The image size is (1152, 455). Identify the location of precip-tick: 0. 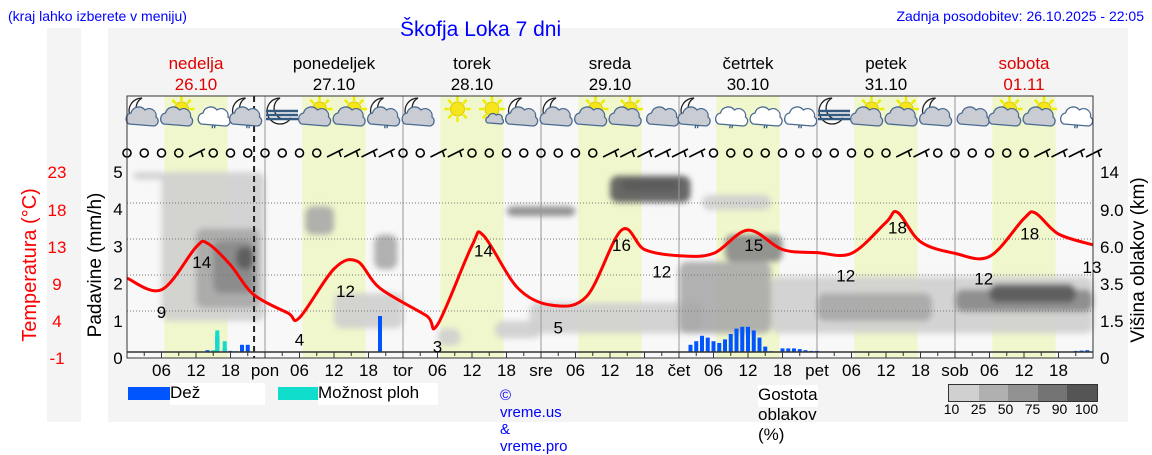
(117, 358).